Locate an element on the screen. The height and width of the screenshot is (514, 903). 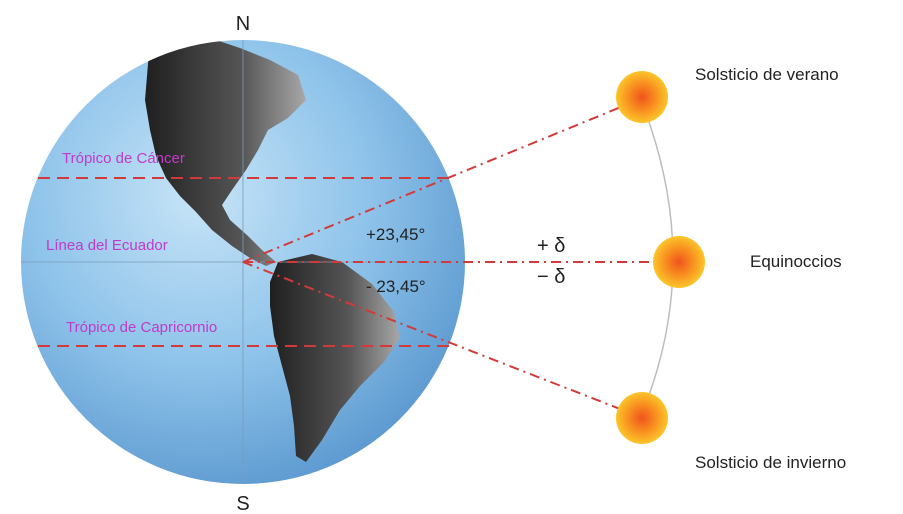
angle-minus-label: - 23,45° is located at coordinates (396, 286).